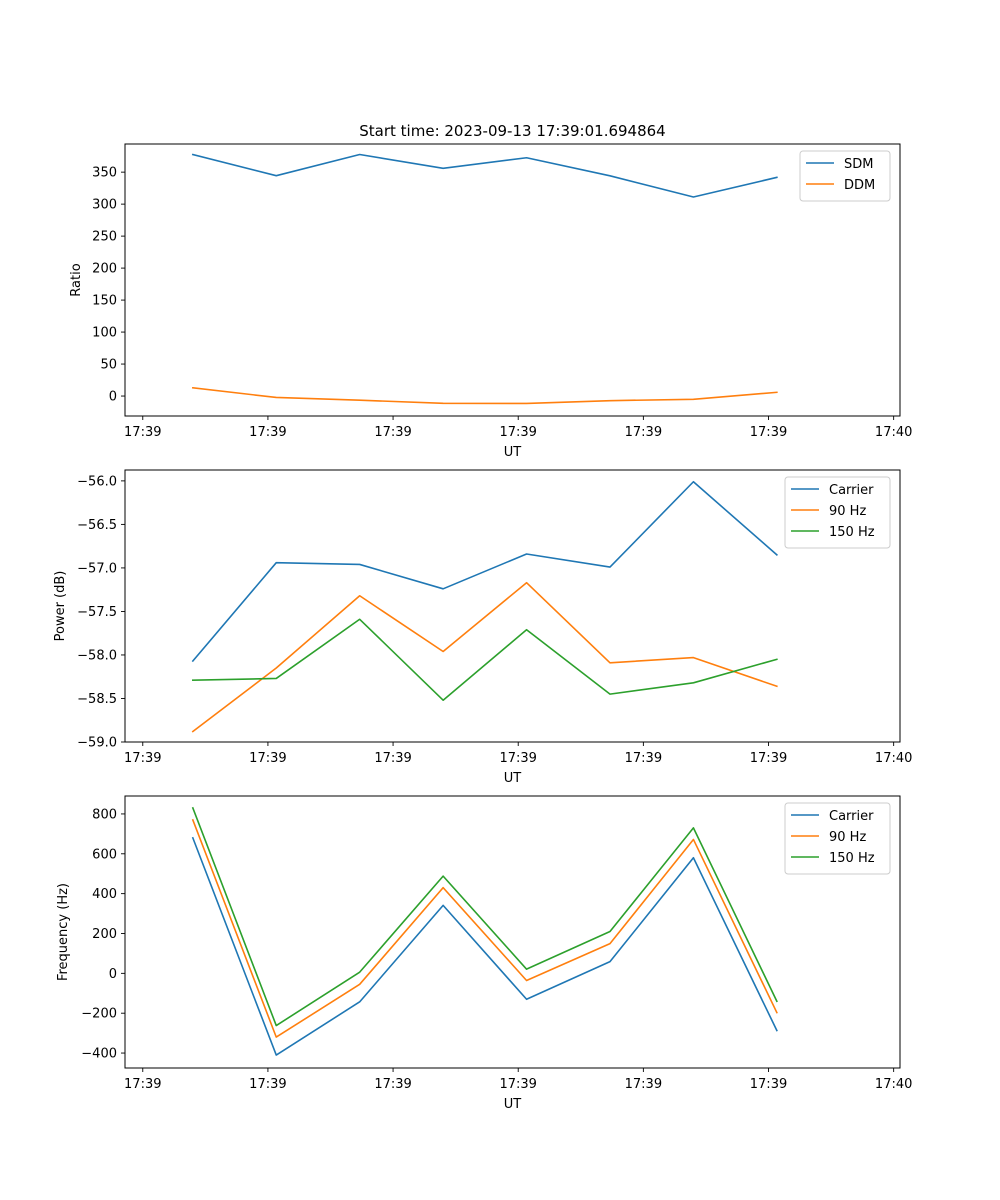 This screenshot has width=1000, height=1200. I want to click on y-tick-label: 50, so click(108, 365).